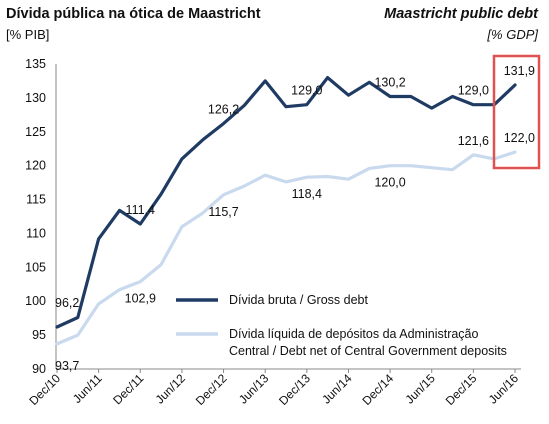 The height and width of the screenshot is (424, 549). I want to click on x-tick-label: Jun/15, so click(420, 389).